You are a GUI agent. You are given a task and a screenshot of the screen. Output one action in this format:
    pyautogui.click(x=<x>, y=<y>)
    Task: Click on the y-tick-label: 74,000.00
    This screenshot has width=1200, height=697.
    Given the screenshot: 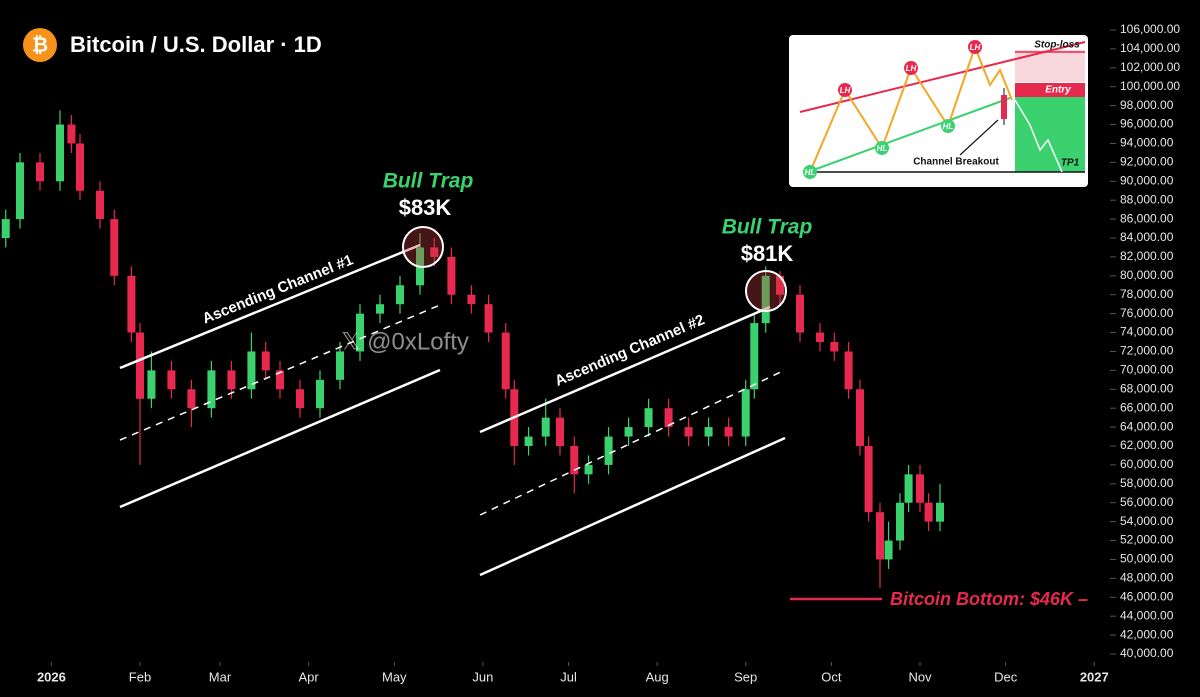 What is the action you would take?
    pyautogui.click(x=1147, y=332)
    